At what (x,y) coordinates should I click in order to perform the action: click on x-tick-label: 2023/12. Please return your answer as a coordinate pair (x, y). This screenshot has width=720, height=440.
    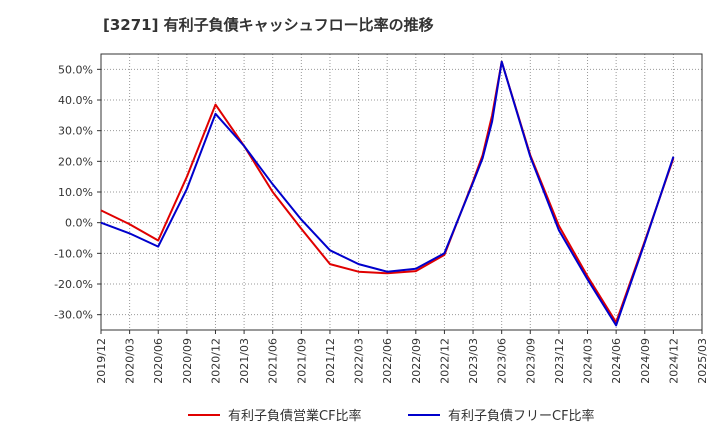
    Looking at the image, I should click on (559, 361).